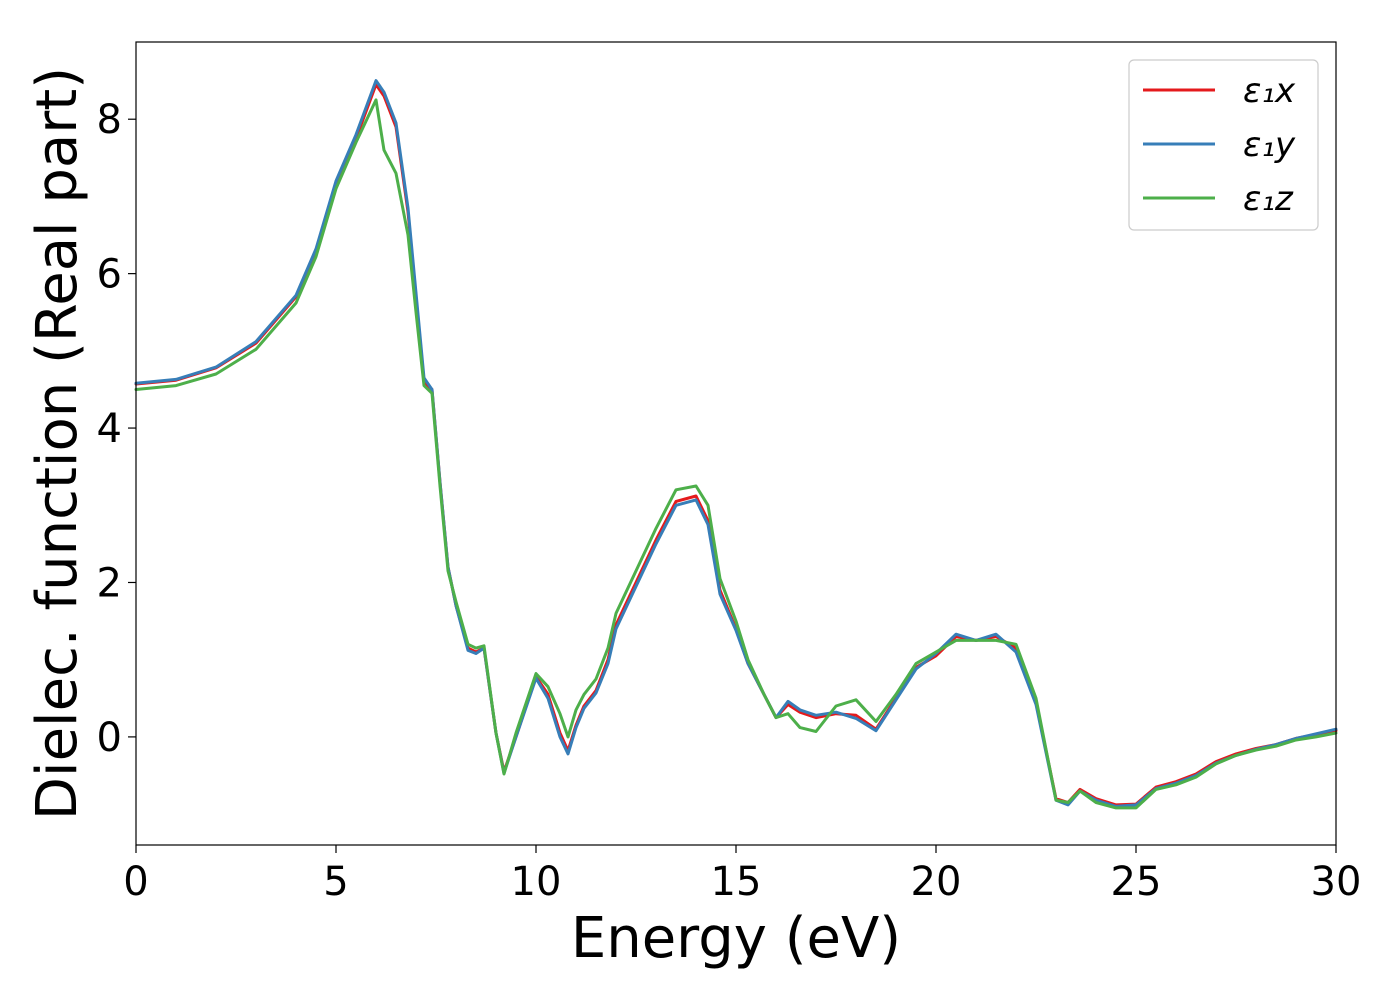 Image resolution: width=1400 pixels, height=1000 pixels. I want to click on legend-items: ε₁x ε₁y ε₁z, so click(1219, 145).